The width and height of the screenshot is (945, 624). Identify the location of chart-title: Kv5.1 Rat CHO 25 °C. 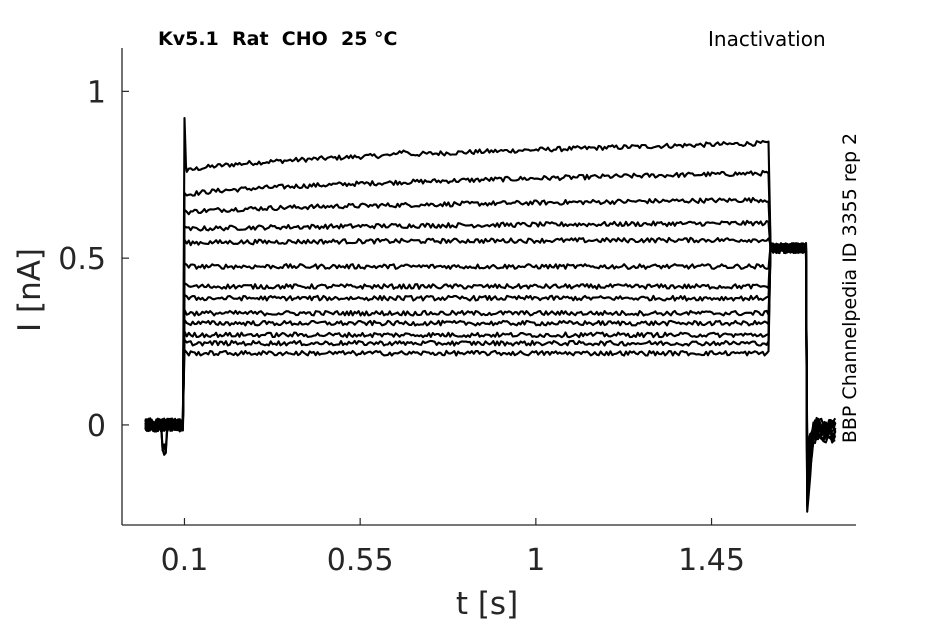
(278, 39).